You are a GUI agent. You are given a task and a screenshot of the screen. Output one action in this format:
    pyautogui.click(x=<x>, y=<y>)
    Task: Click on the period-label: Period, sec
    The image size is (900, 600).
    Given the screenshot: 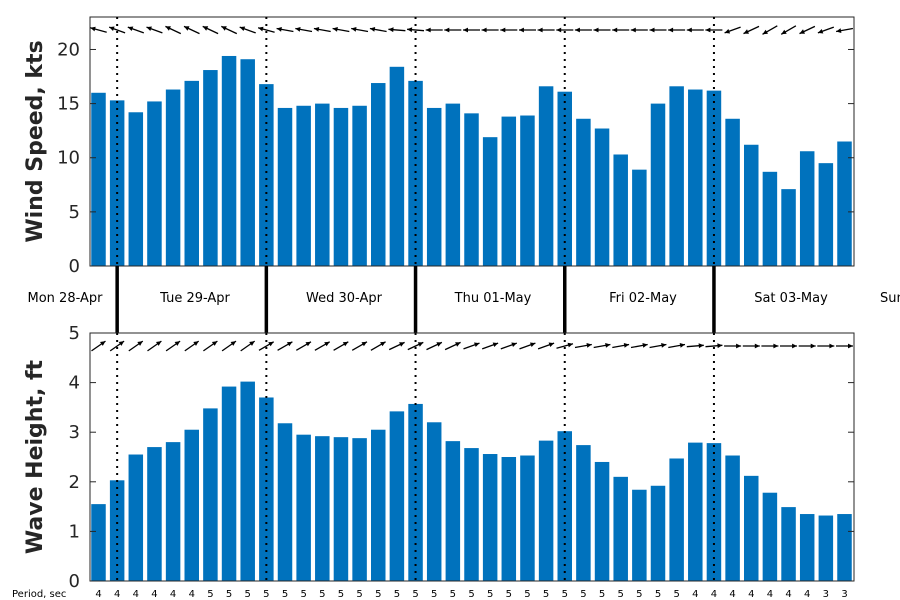 What is the action you would take?
    pyautogui.click(x=39, y=594)
    